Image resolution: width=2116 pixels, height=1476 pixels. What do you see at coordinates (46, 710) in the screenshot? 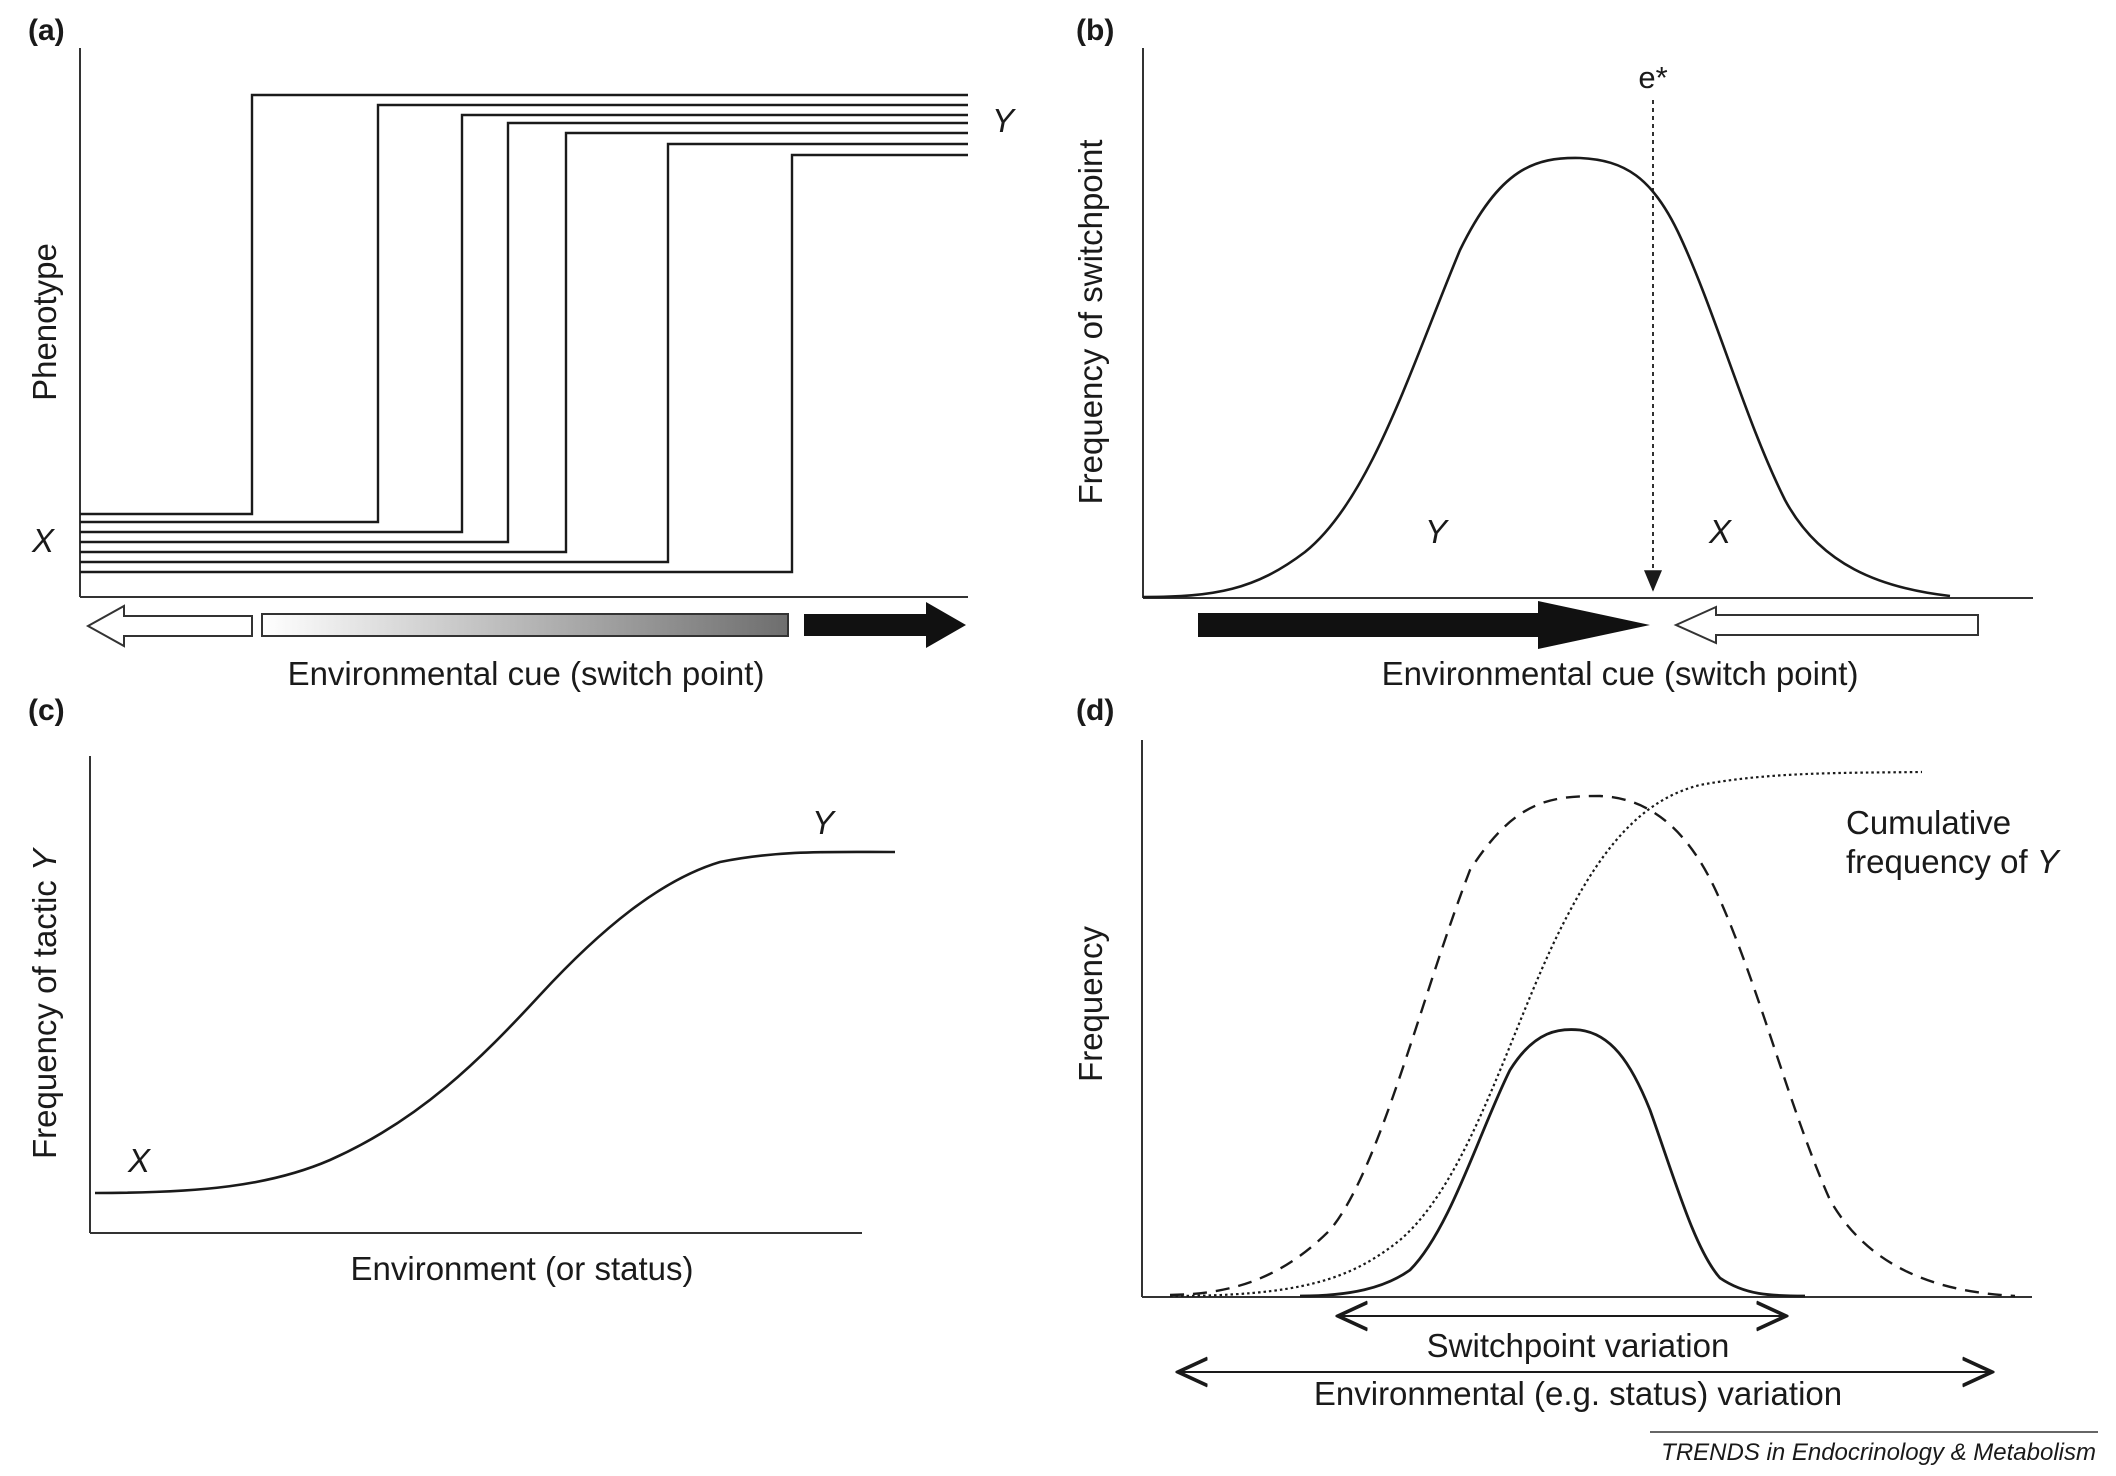
I see `panel-c-label: (c)` at bounding box center [46, 710].